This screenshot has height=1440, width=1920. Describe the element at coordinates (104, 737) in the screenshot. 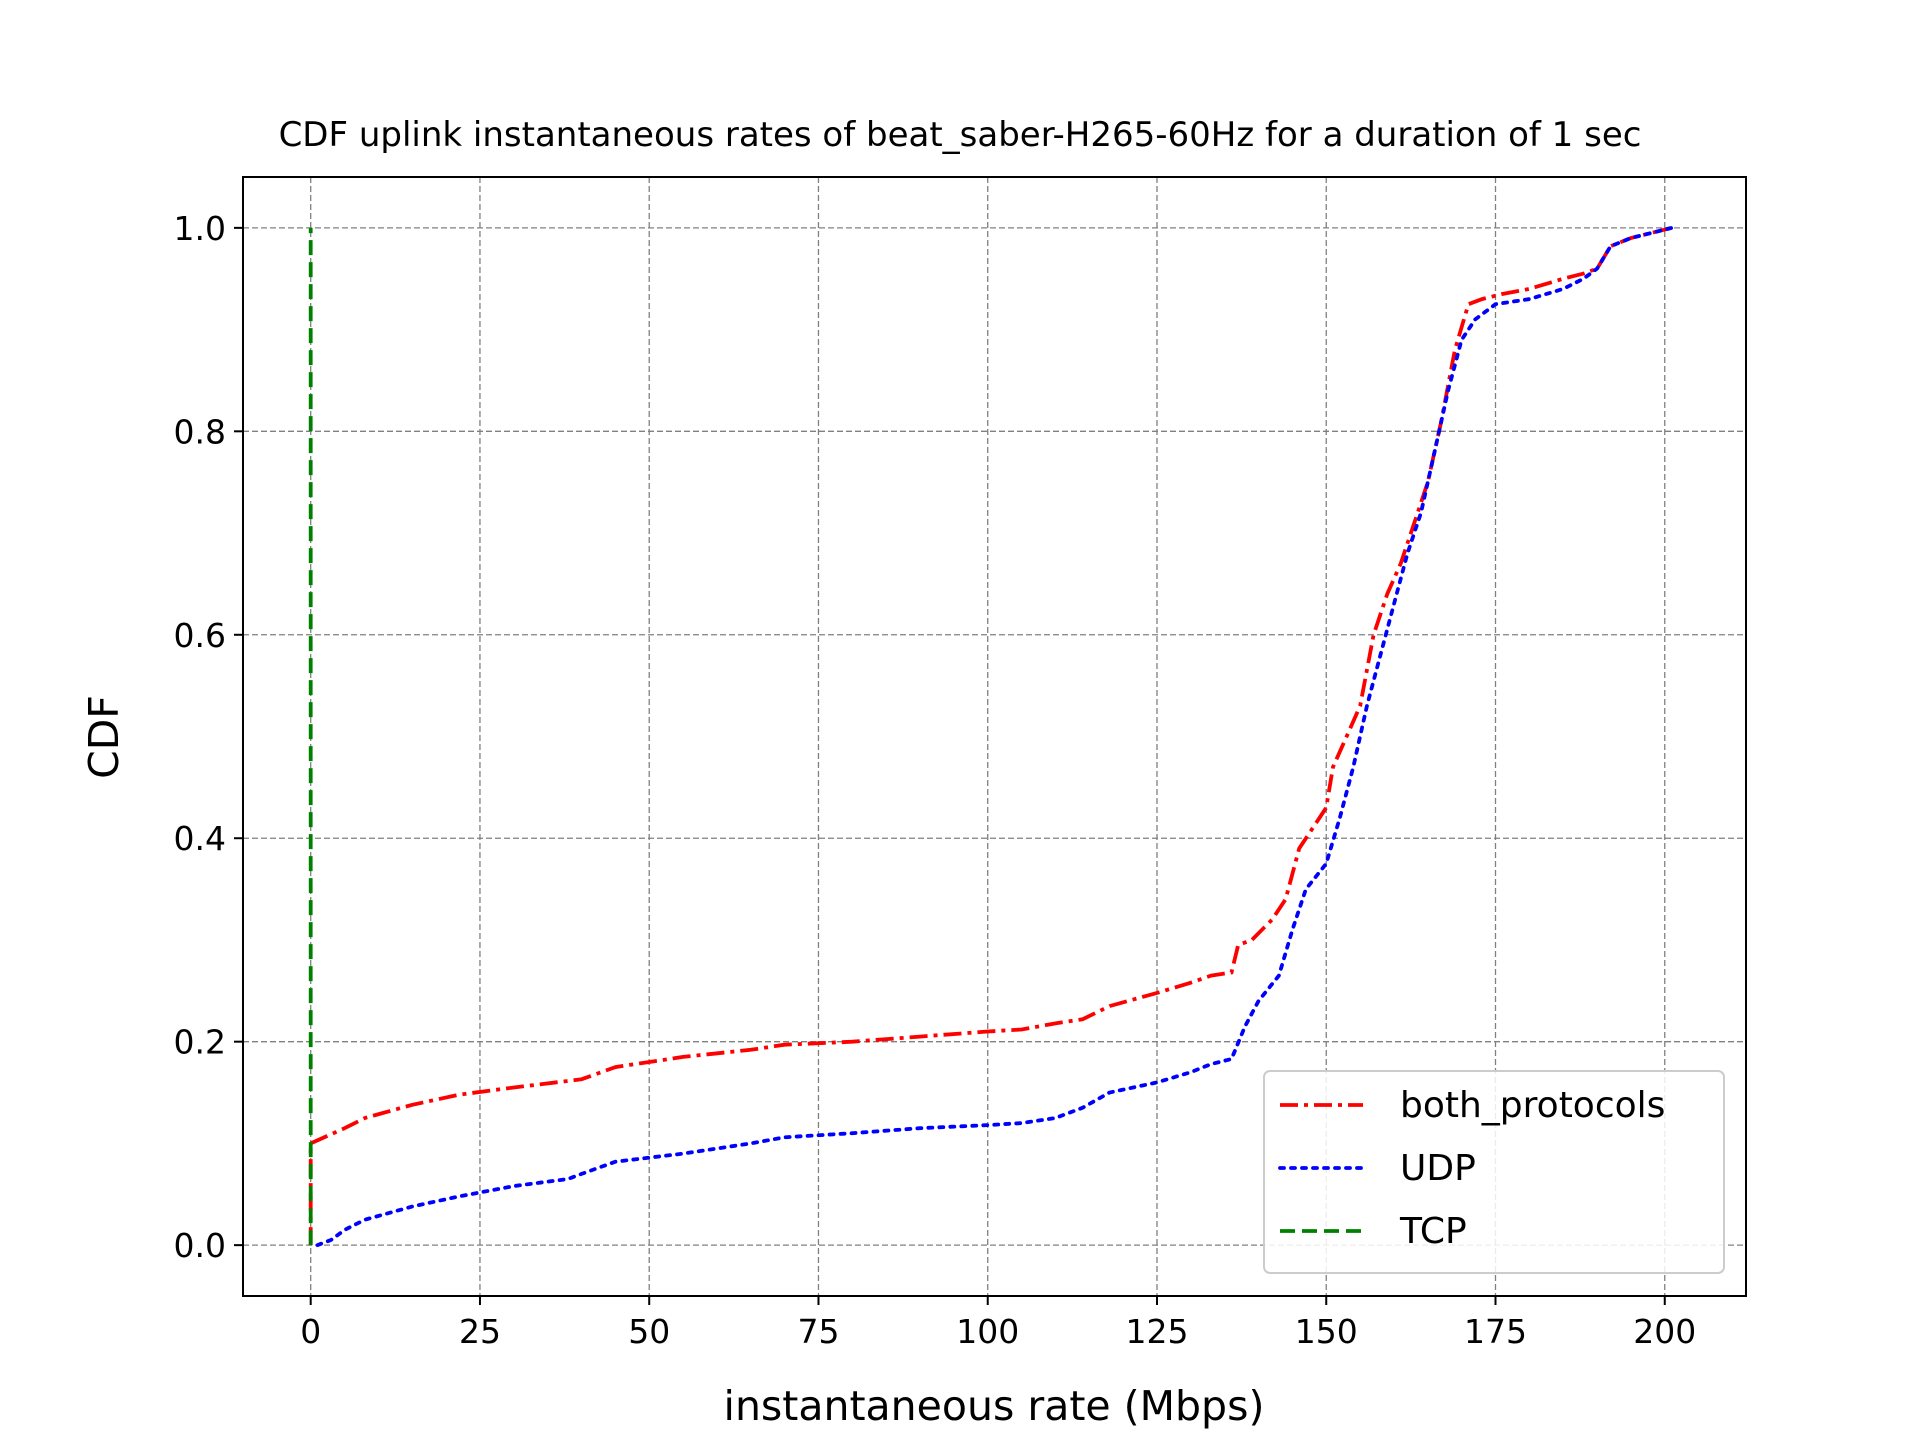

I see `y-axis-label: CDF` at that location.